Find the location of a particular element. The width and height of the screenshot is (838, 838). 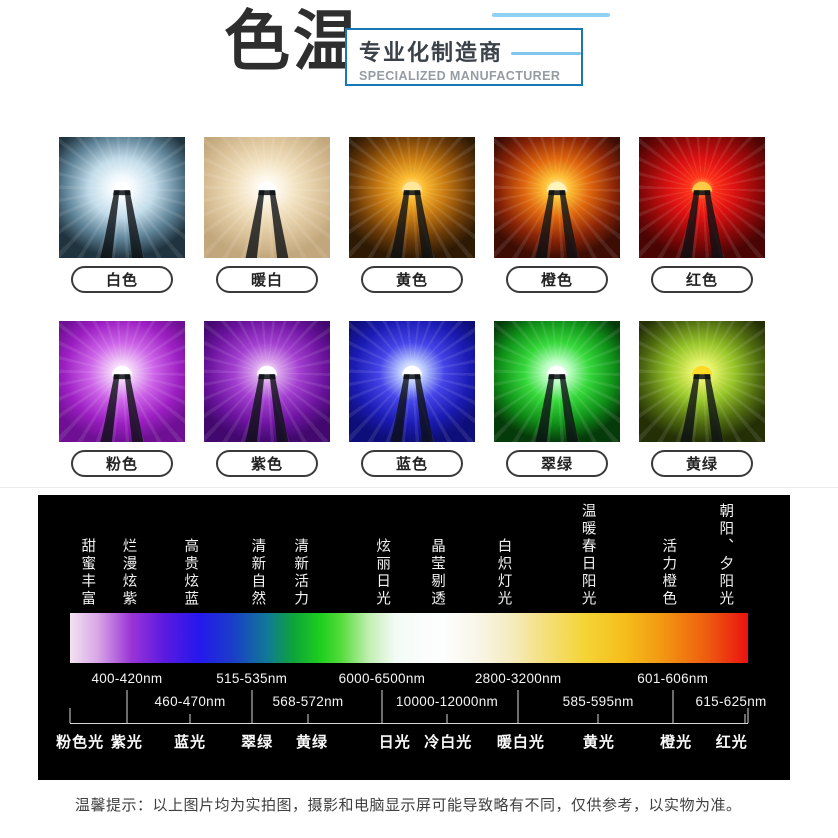

light-color-name: 红光 is located at coordinates (731, 742).